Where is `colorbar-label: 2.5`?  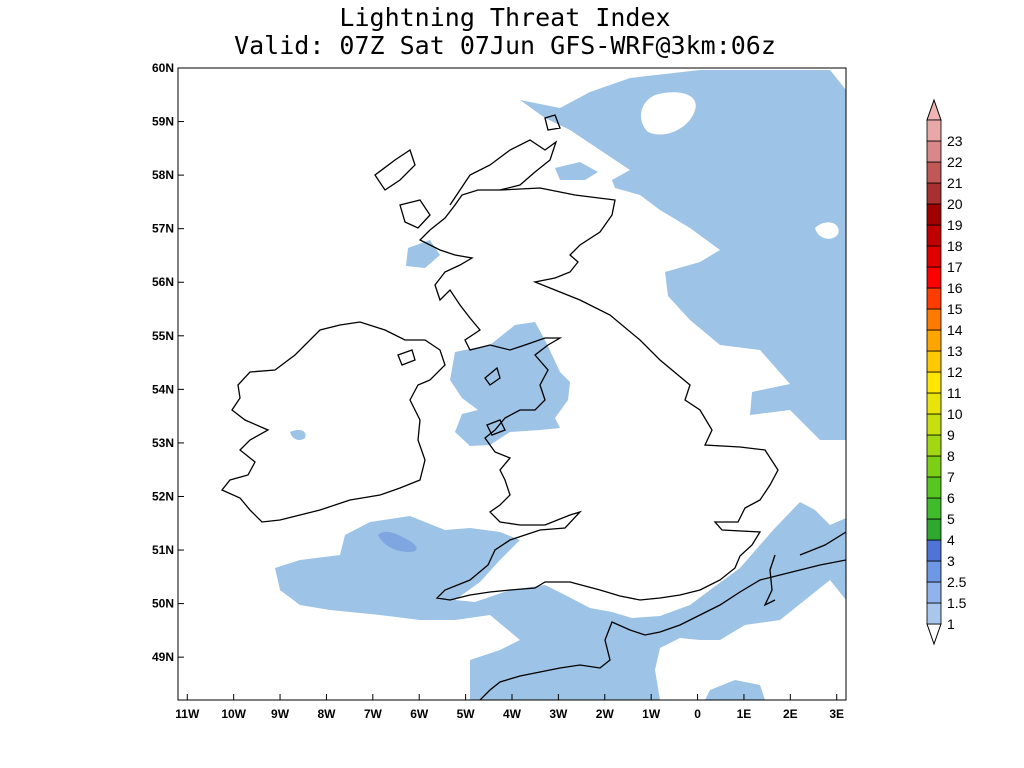 colorbar-label: 2.5 is located at coordinates (957, 582).